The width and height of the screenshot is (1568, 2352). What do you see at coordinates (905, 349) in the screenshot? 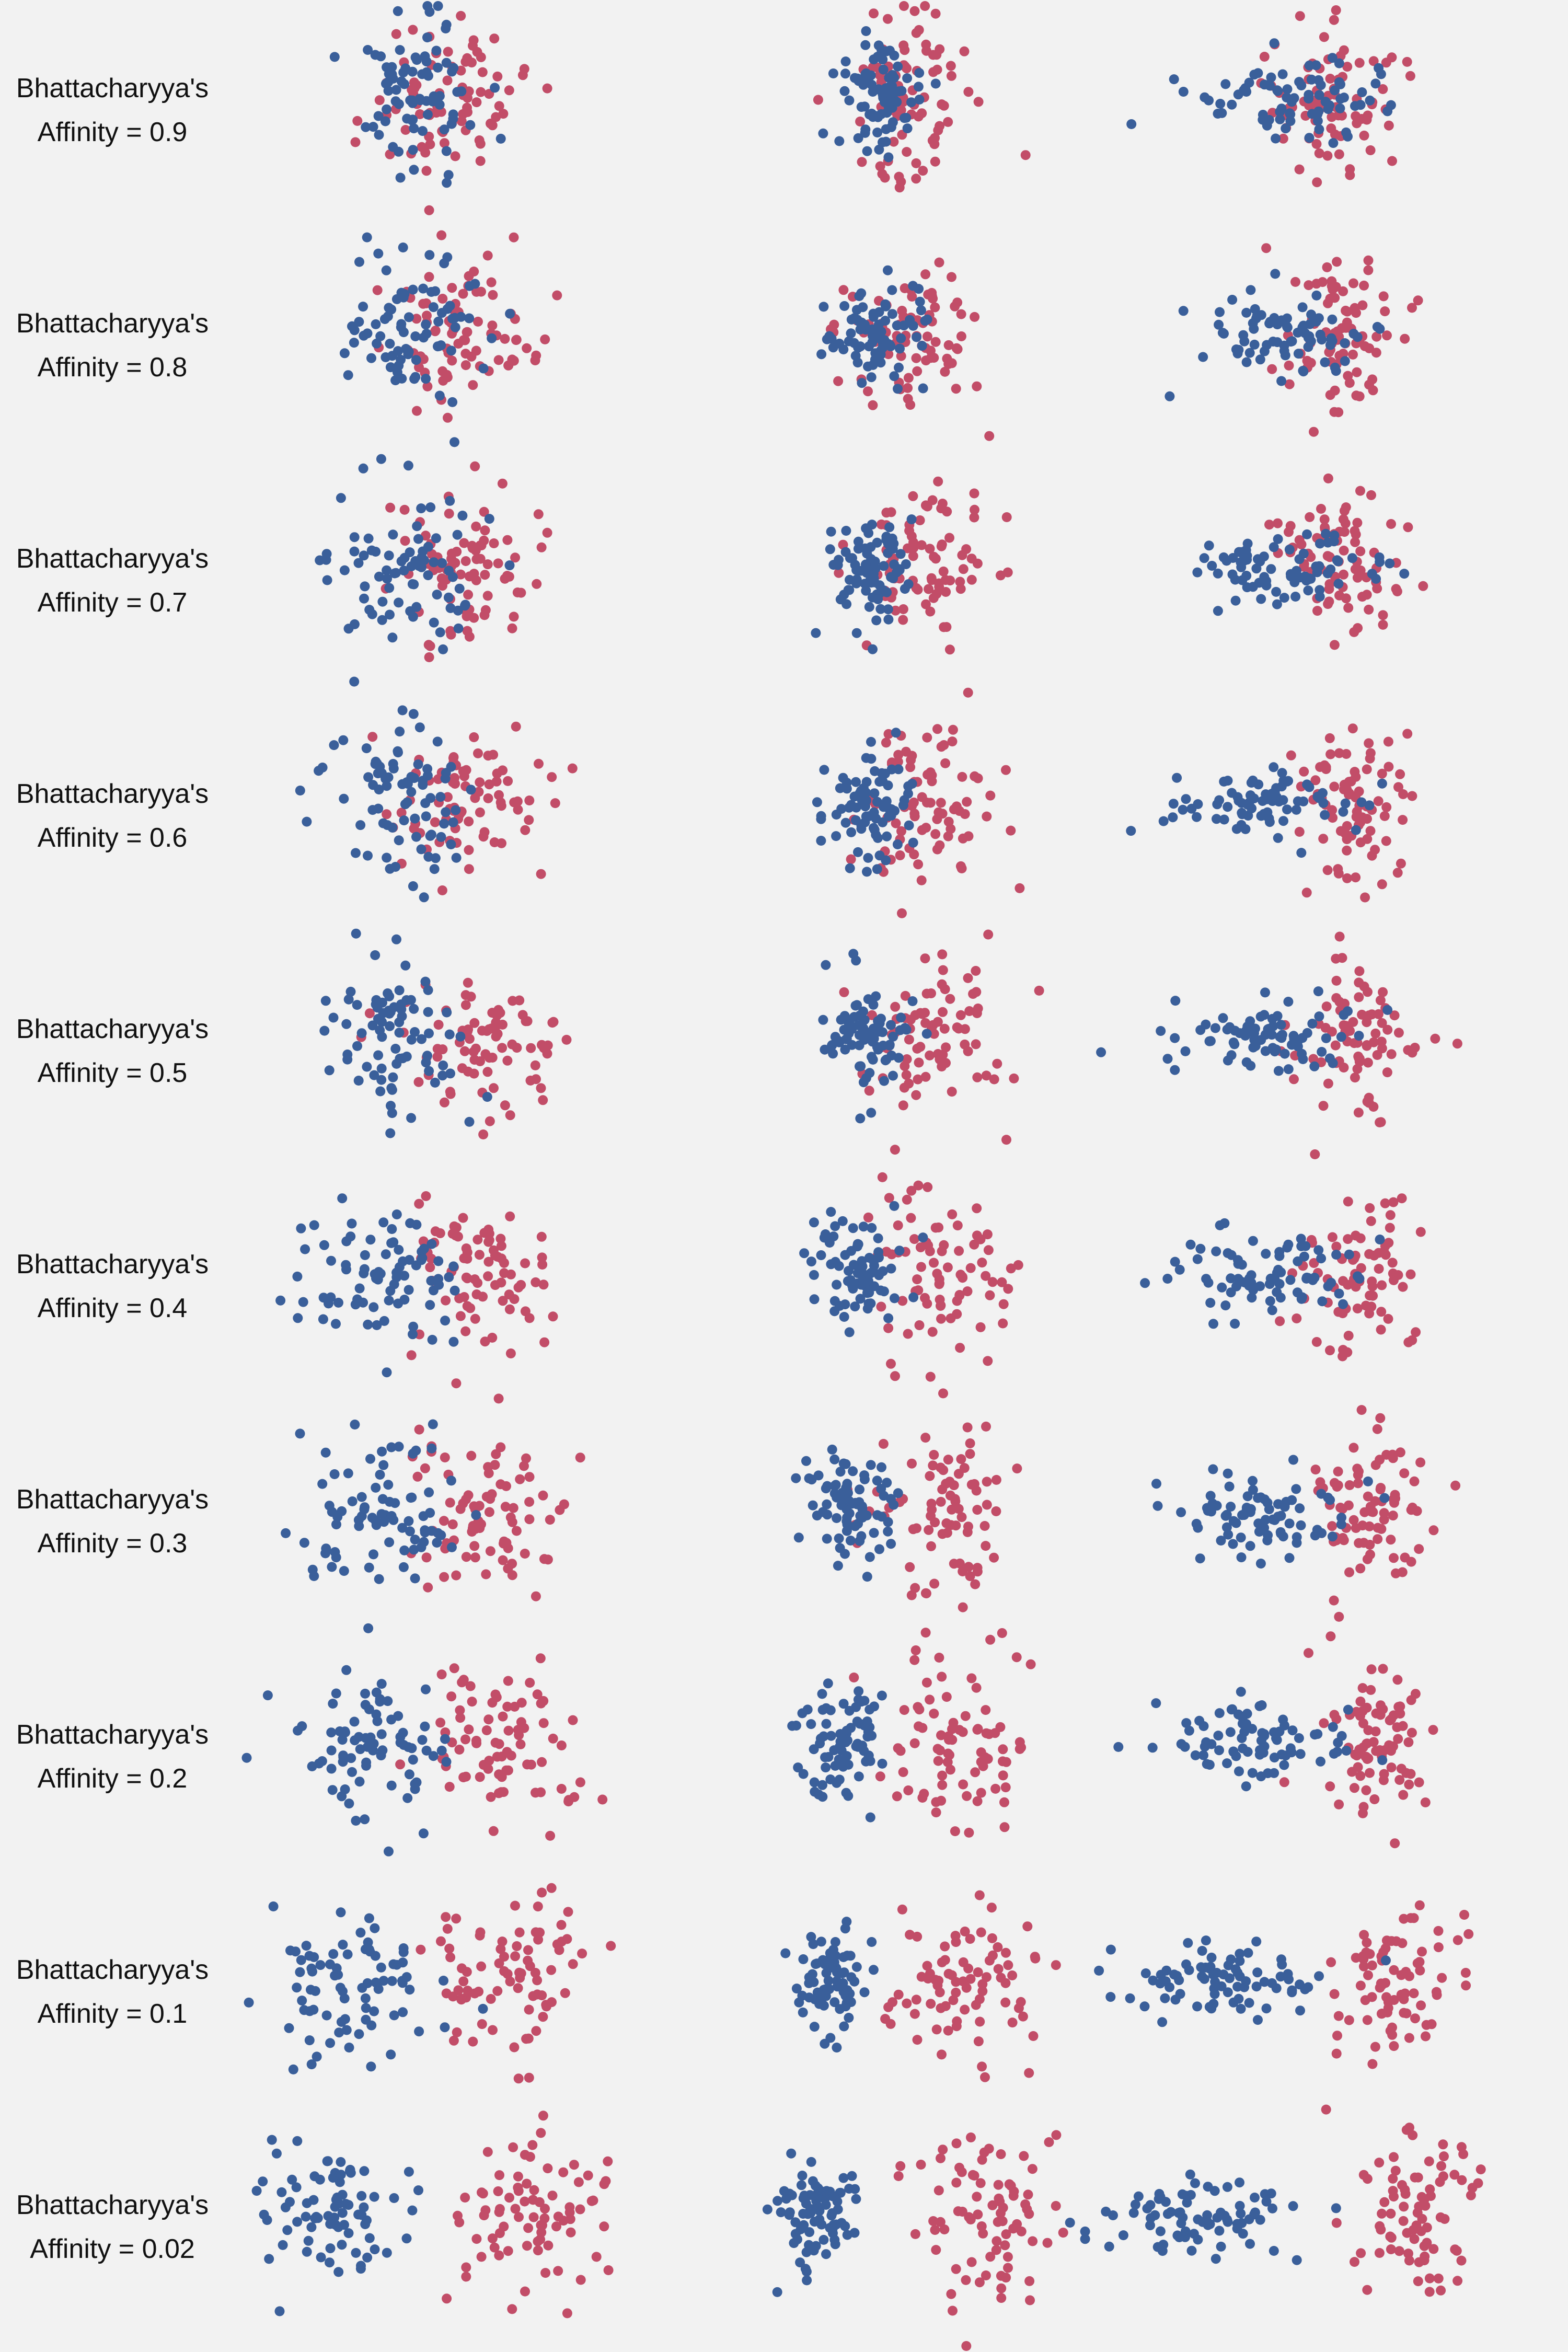
I see `scatter-panel-r2-c2` at bounding box center [905, 349].